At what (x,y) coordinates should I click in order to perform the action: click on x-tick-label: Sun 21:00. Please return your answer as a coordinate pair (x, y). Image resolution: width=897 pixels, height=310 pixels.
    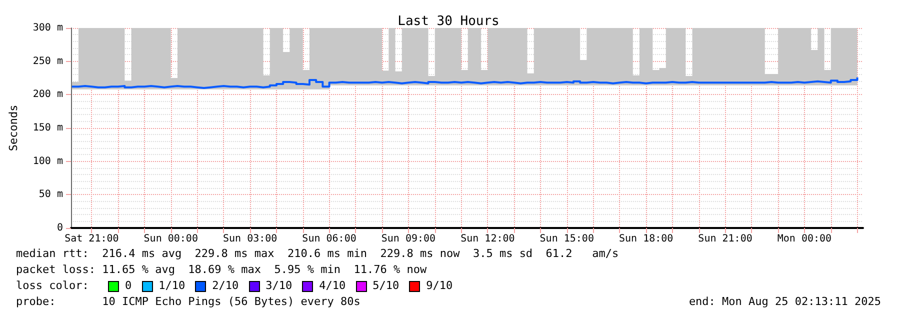
    Looking at the image, I should click on (725, 239).